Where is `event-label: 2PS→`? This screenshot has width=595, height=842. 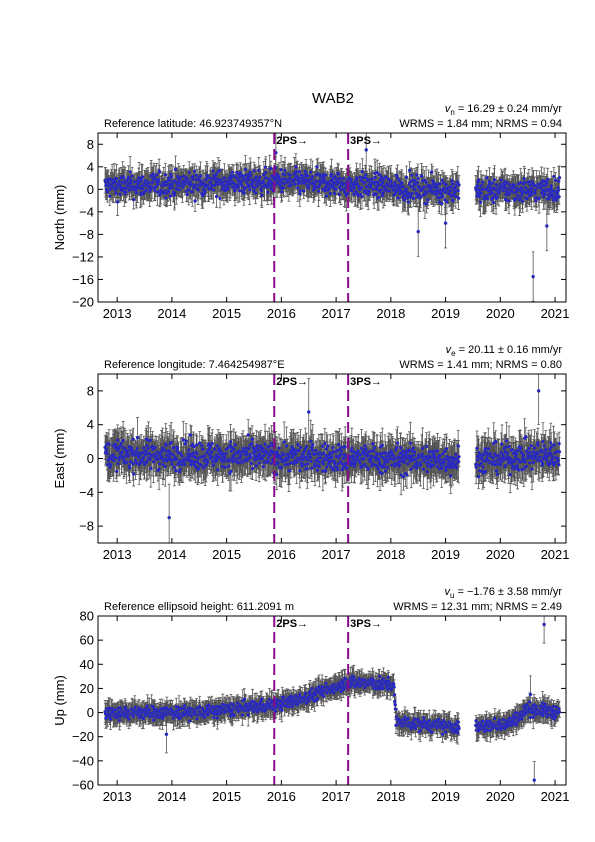
event-label: 2PS→ is located at coordinates (292, 141).